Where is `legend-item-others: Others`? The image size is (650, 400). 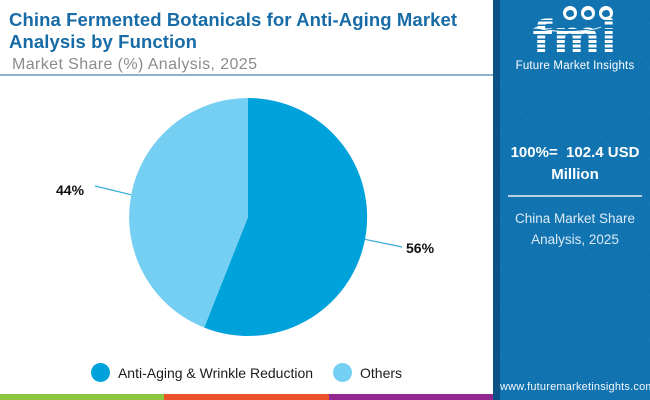
legend-item-others: Others is located at coordinates (367, 372).